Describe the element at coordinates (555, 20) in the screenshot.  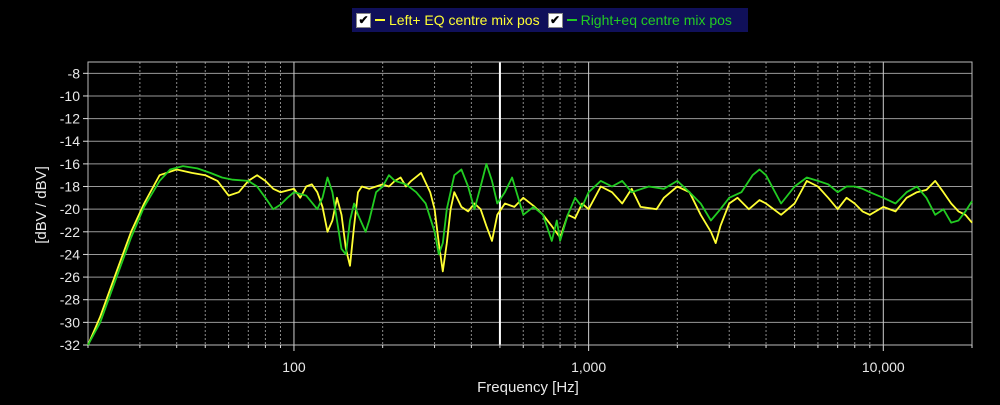
I see `legend-right-checkbox: ✔` at that location.